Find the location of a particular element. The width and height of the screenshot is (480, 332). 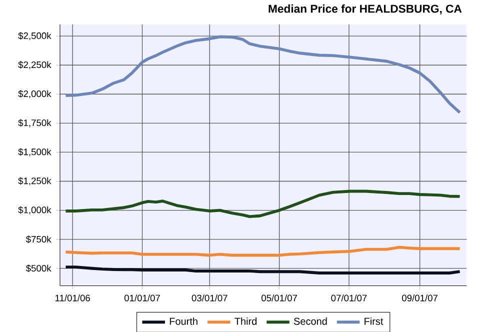

line-series is located at coordinates (263, 204).